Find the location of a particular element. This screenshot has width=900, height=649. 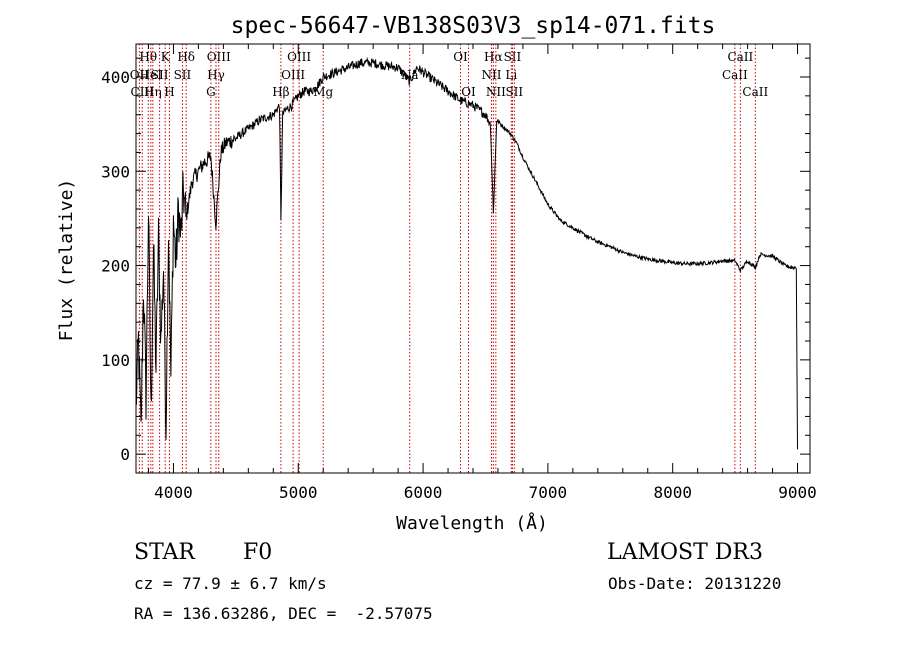

line-label: Hδ is located at coordinates (186, 57).